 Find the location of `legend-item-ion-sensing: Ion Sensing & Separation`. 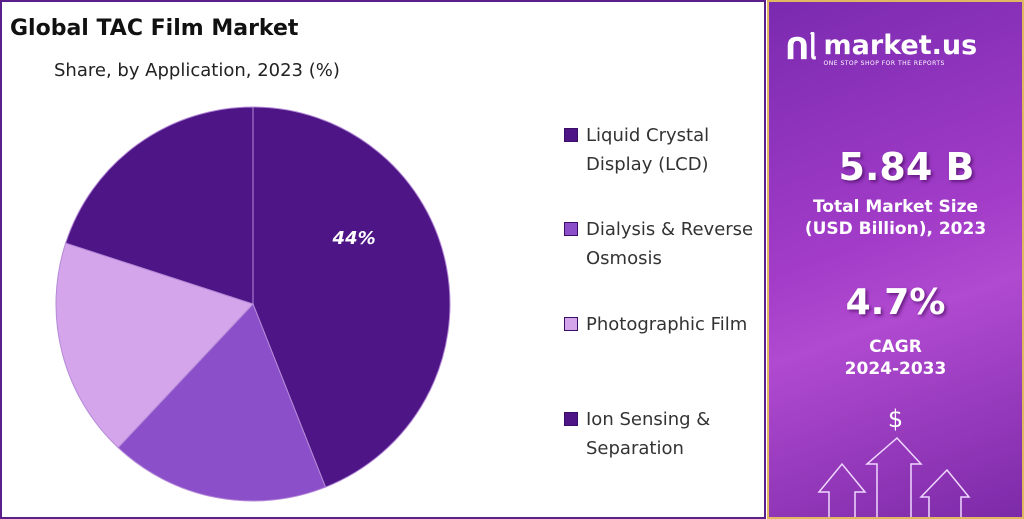

legend-item-ion-sensing: Ion Sensing & Separation is located at coordinates (665, 434).